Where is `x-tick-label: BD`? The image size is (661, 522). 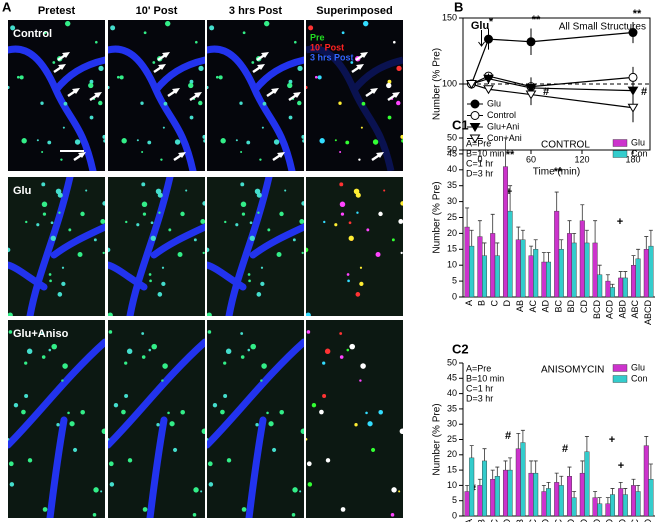
x-tick-label: BD is located at coordinates (571, 306).